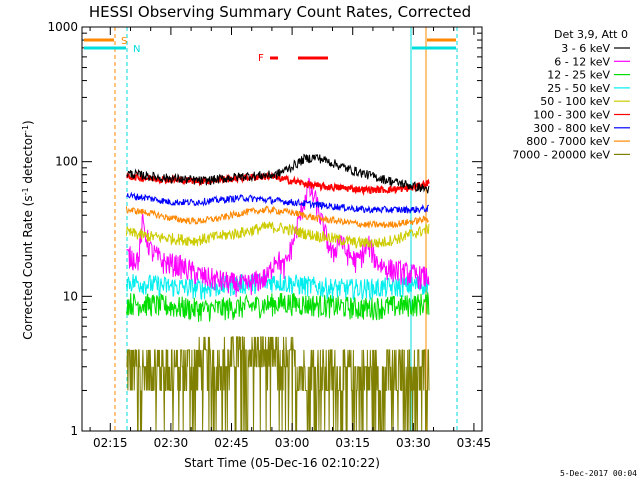 This screenshot has height=480, width=640. Describe the element at coordinates (561, 154) in the screenshot. I see `legend-label: 7000 - 20000 keV` at that location.